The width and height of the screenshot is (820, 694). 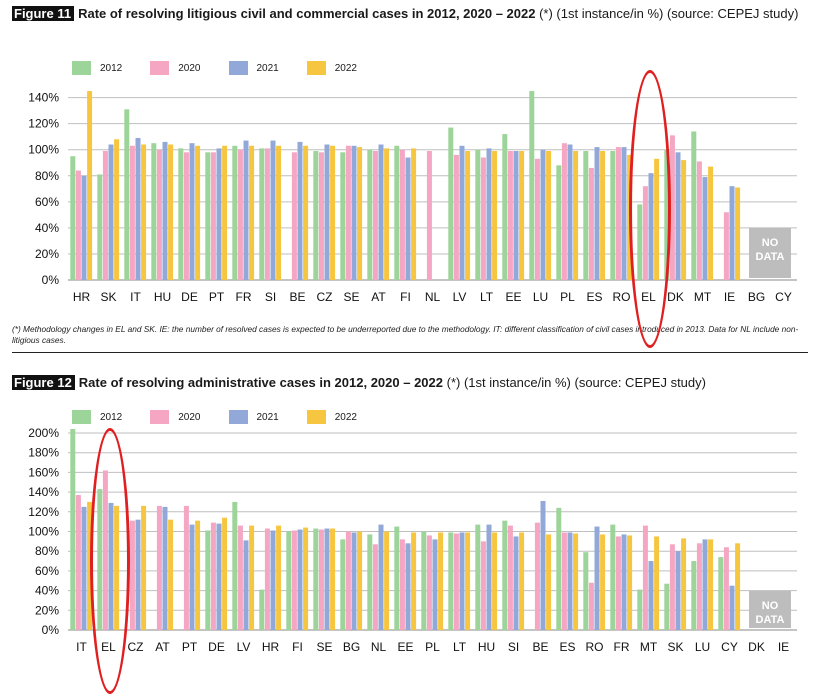 What do you see at coordinates (331, 417) in the screenshot?
I see `legend-item-2022: 2022` at bounding box center [331, 417].